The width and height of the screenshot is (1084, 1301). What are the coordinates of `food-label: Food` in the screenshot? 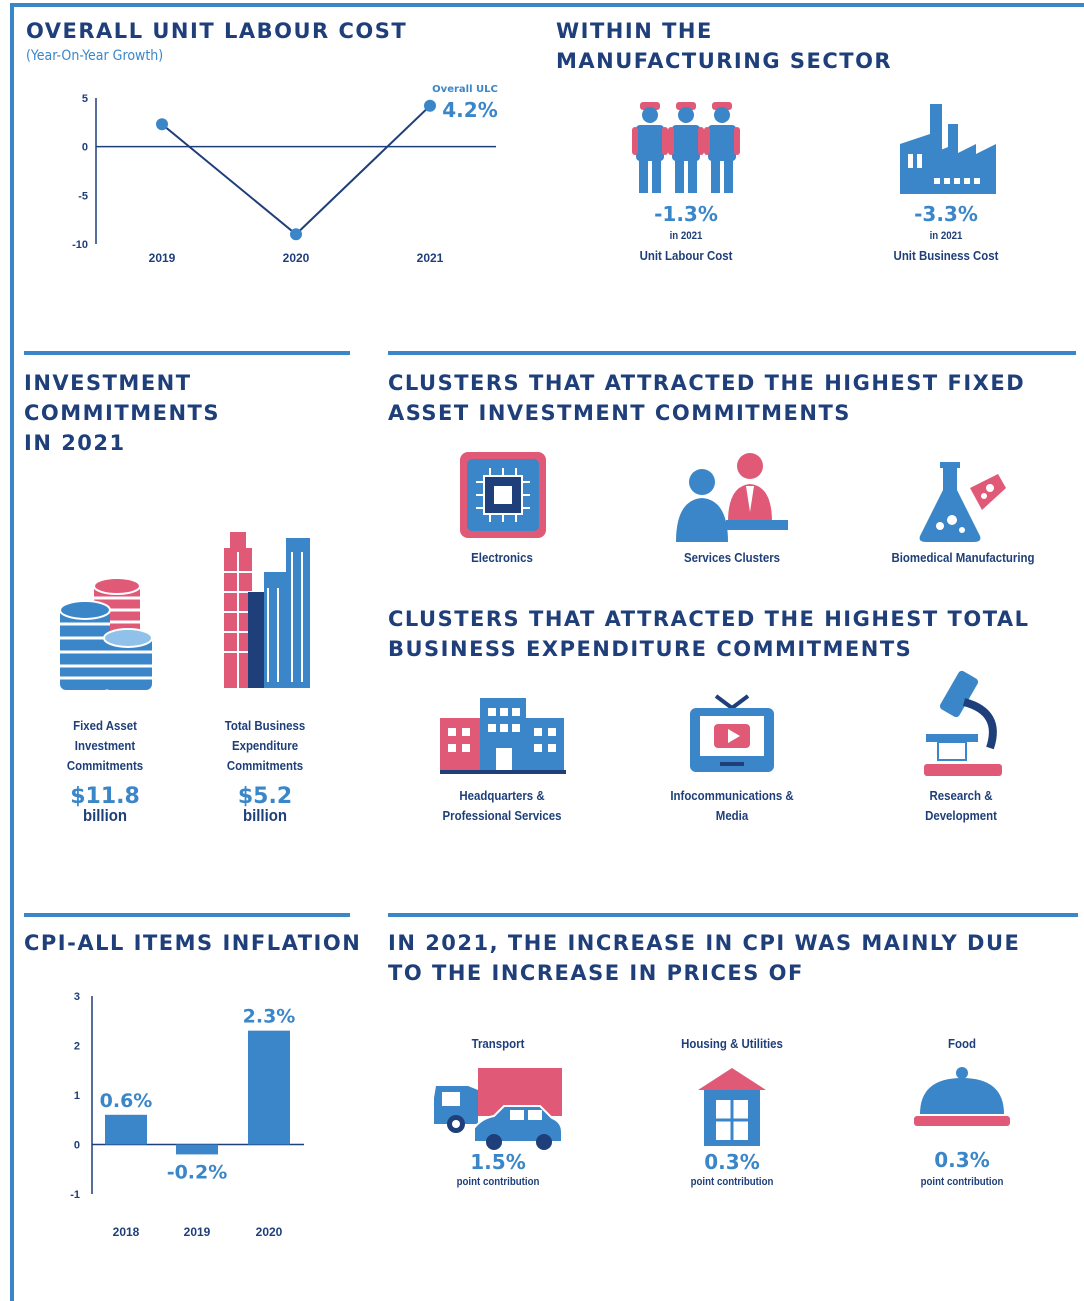 It's located at (962, 1043).